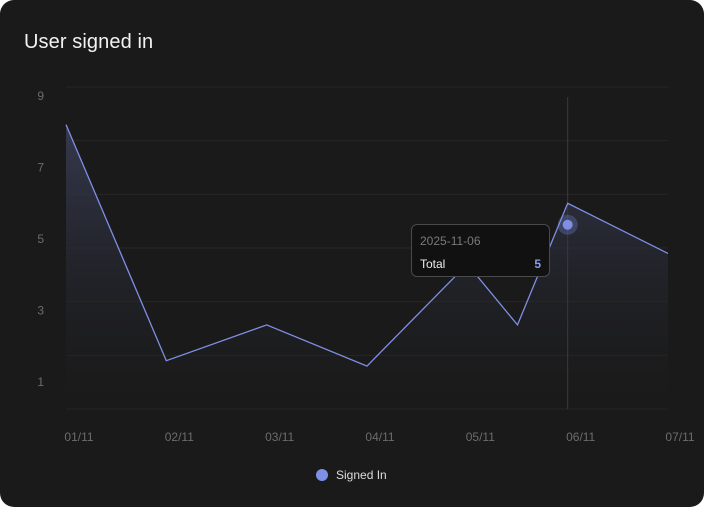 This screenshot has height=507, width=704. I want to click on x-tick-label: 01/11, so click(78, 437).